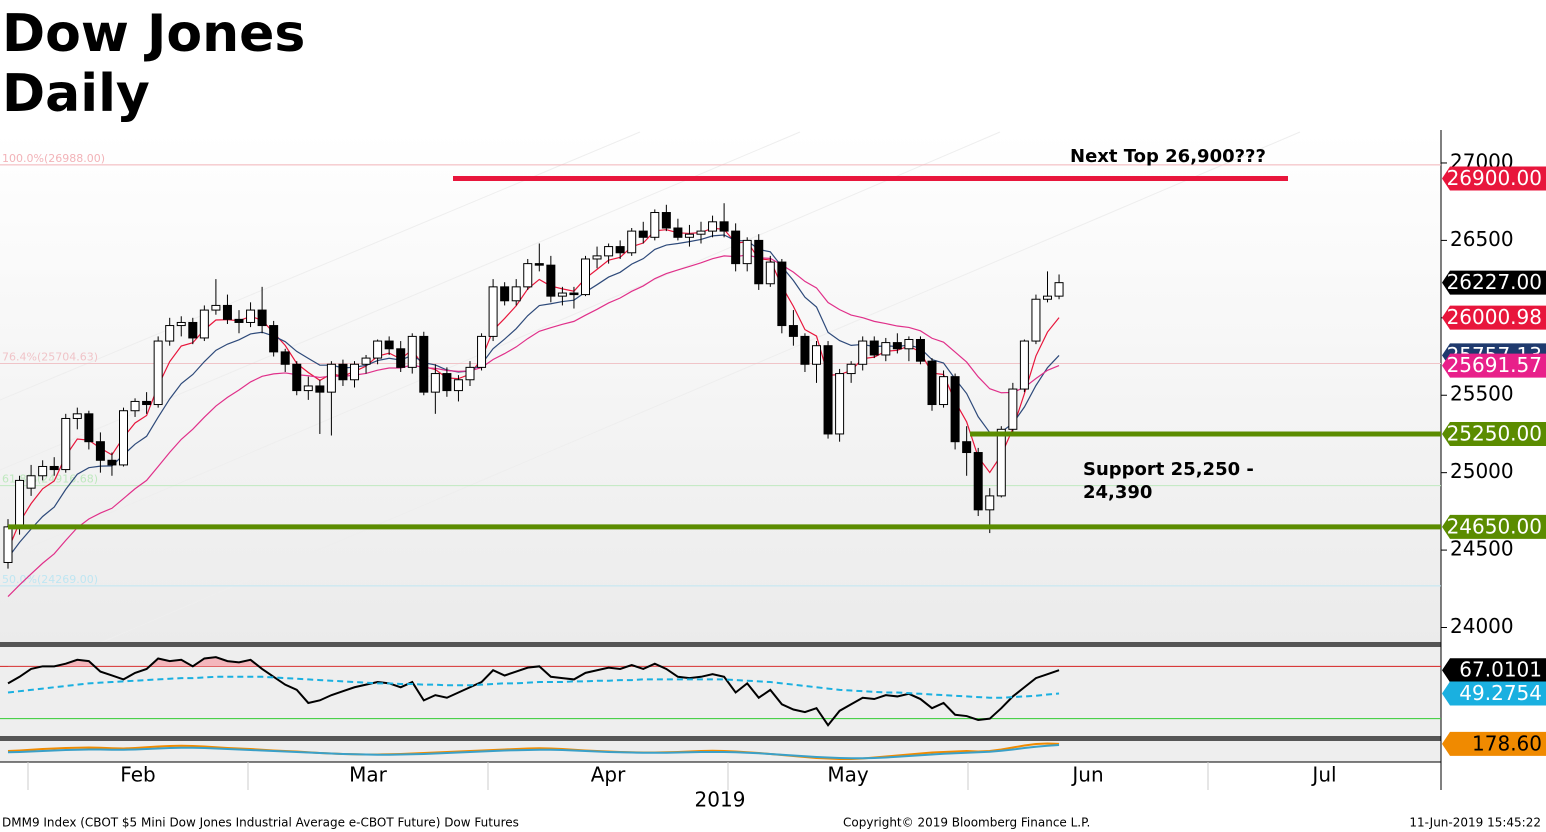  I want to click on price-tag: 49.2754, so click(1494, 693).